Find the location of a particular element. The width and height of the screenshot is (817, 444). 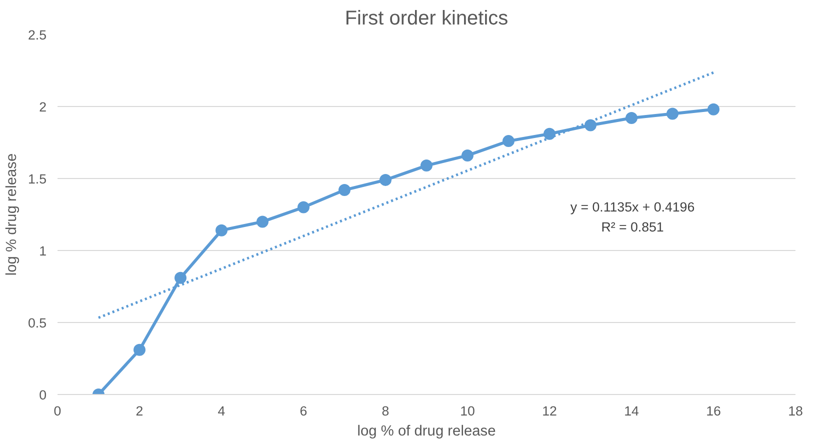

y-tick-label: 0 is located at coordinates (43, 395).